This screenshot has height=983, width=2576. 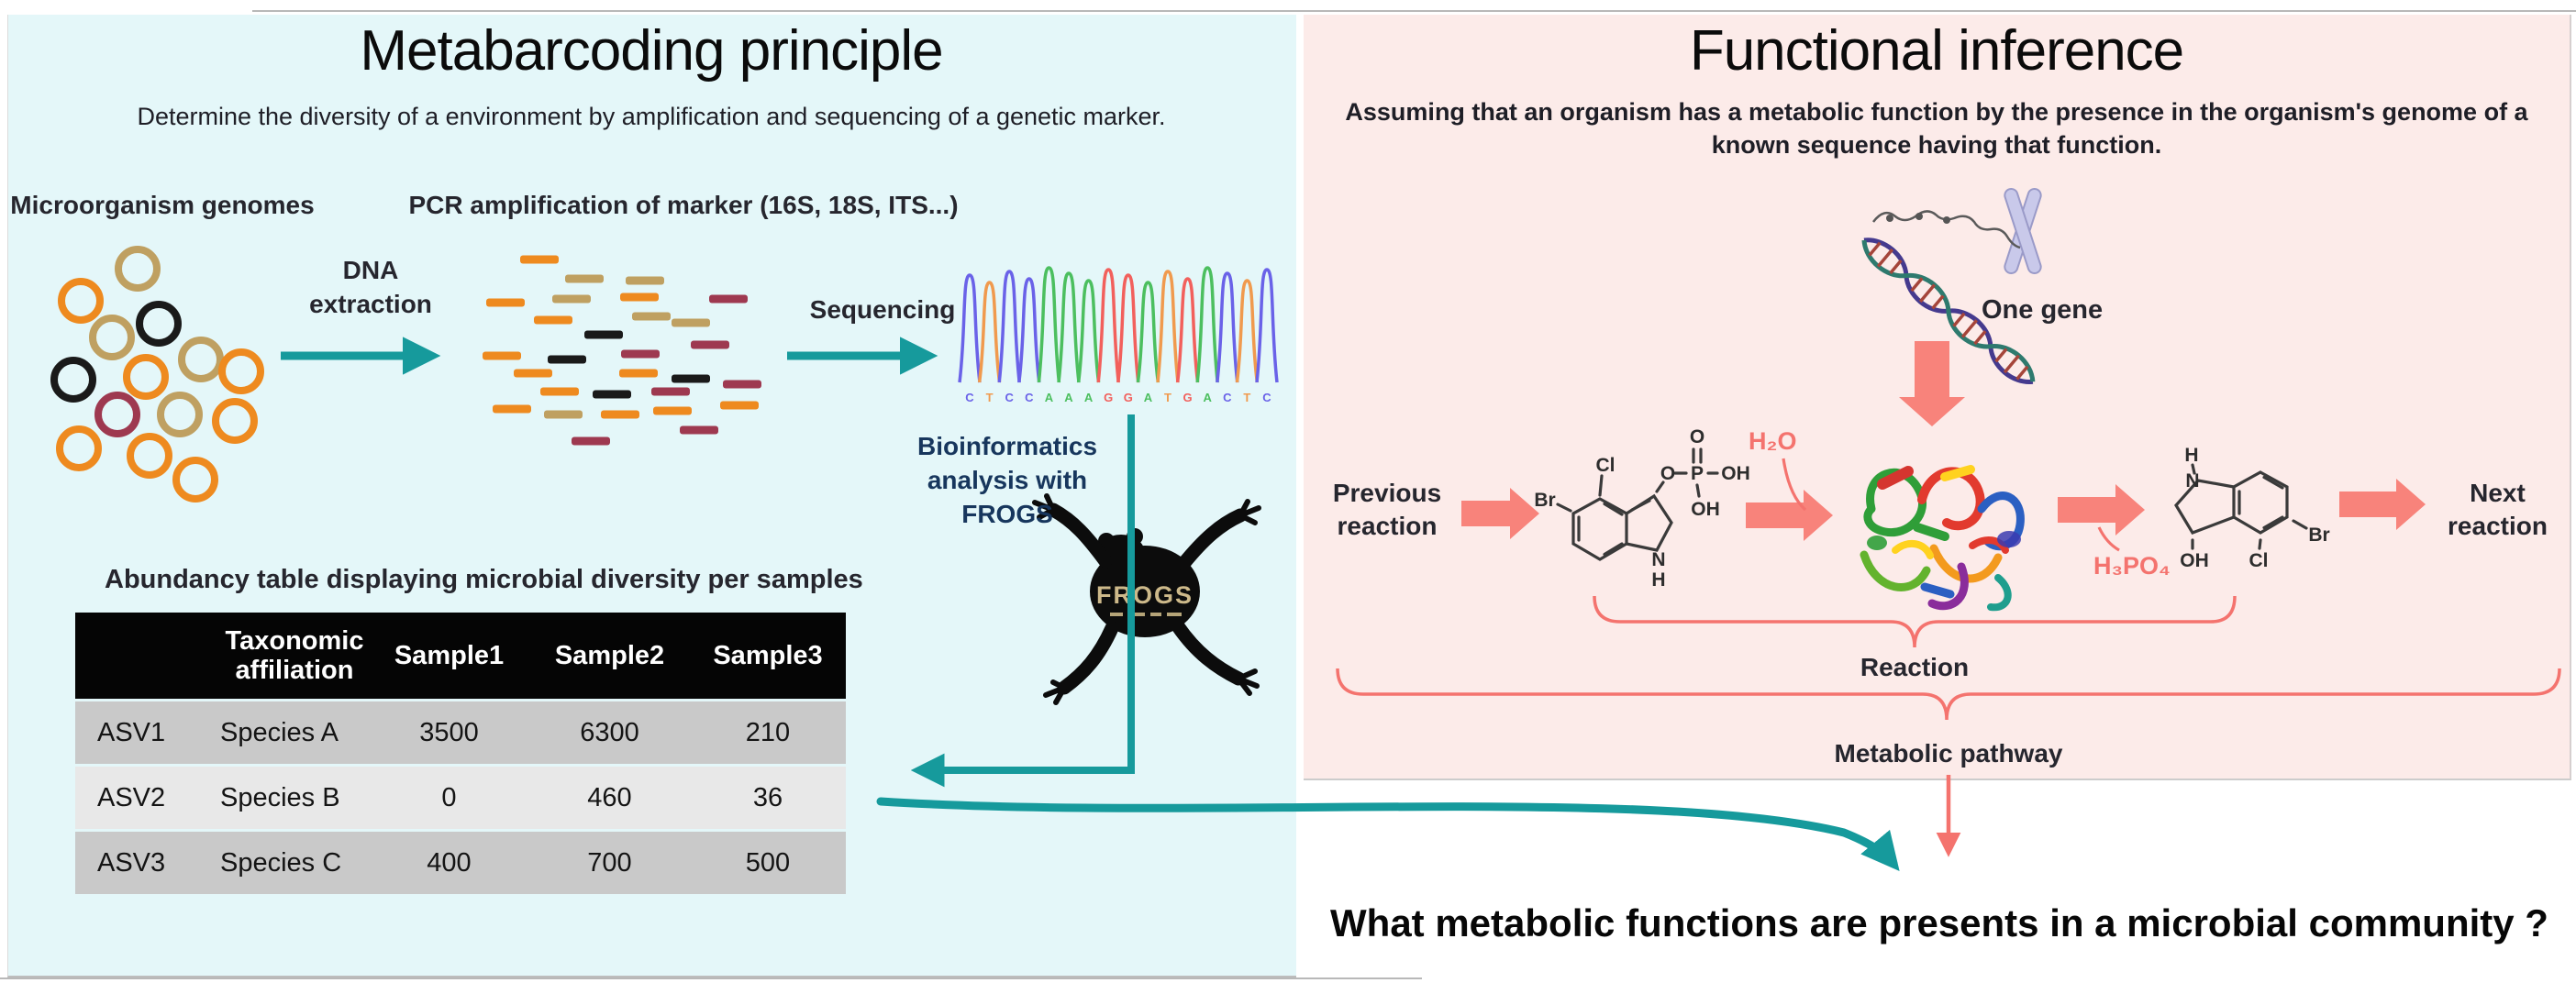 What do you see at coordinates (279, 732) in the screenshot?
I see `asv1-species: Species A` at bounding box center [279, 732].